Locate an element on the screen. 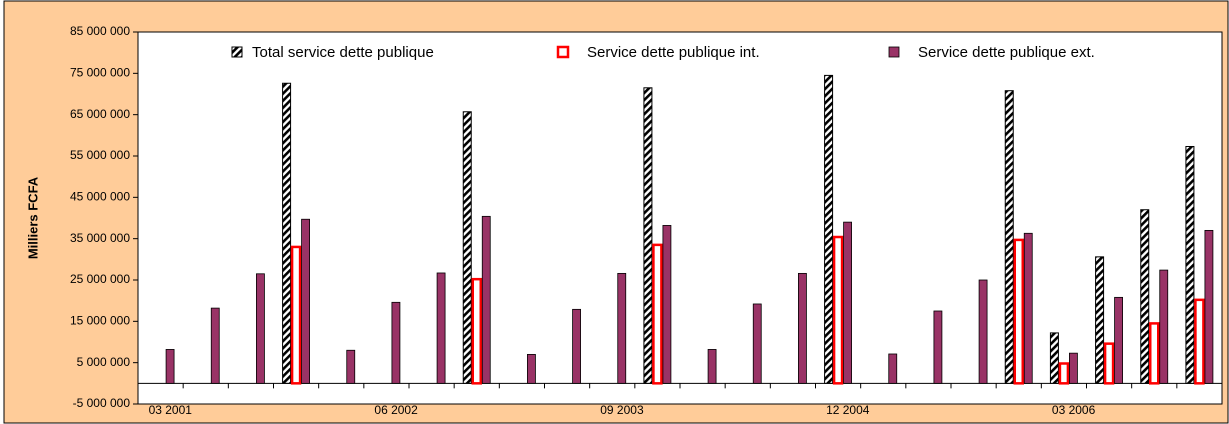 The height and width of the screenshot is (424, 1229). x-tick-label: 03 2006 is located at coordinates (1074, 410).